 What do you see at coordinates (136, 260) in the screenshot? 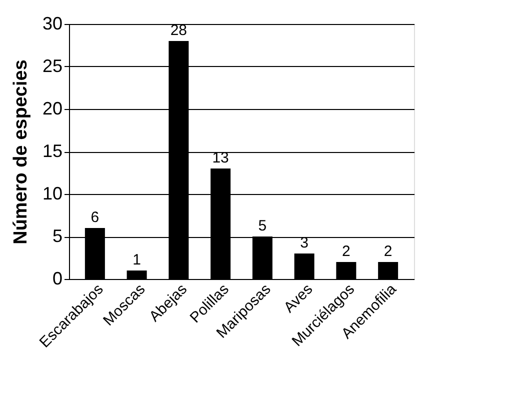
I see `data-label: 1` at bounding box center [136, 260].